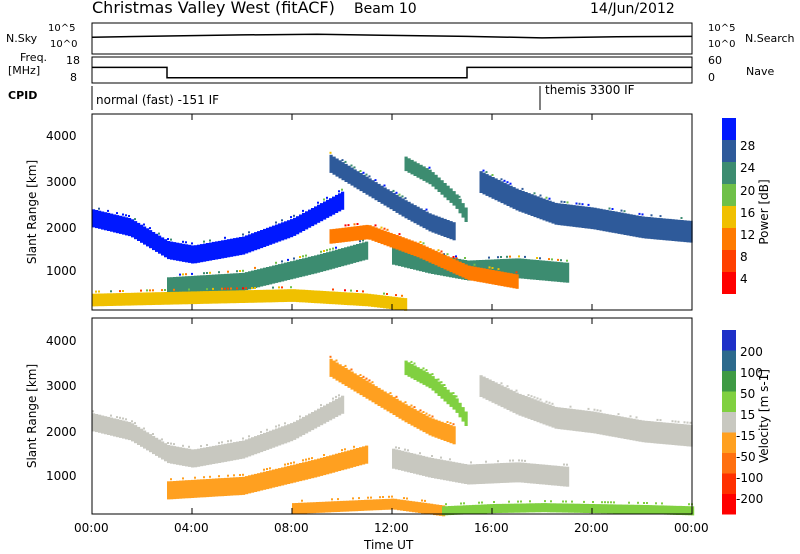 This screenshot has width=800, height=554. Describe the element at coordinates (61, 386) in the screenshot. I see `velocity-ytick: 3000` at that location.